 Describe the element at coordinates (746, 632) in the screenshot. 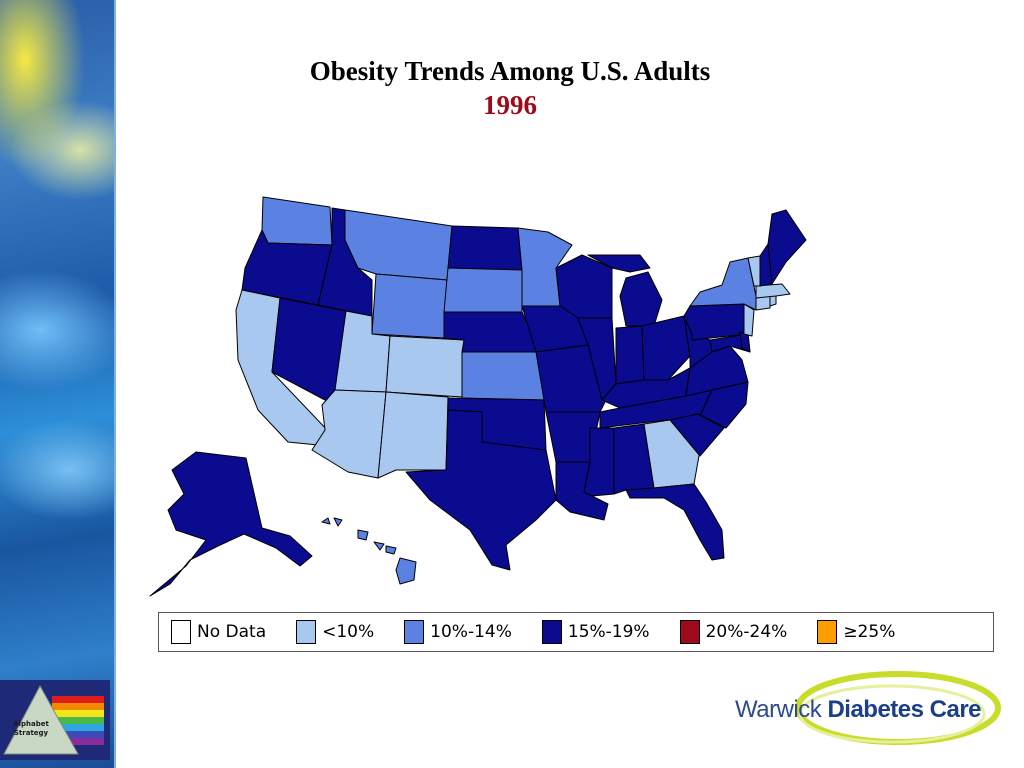

I see `legend-label: 20%-24%` at that location.